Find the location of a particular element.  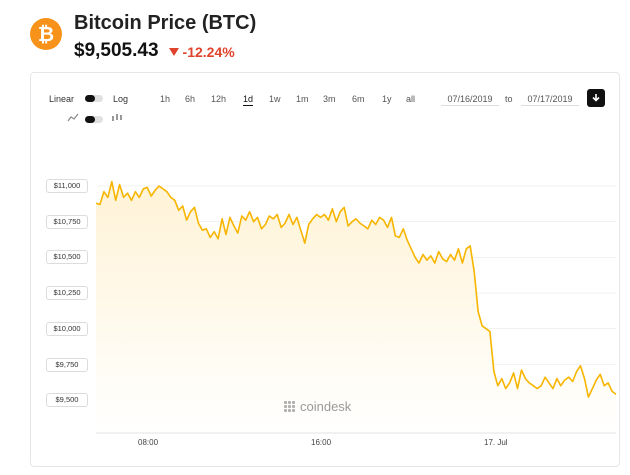

range-1m: 1m is located at coordinates (302, 99).